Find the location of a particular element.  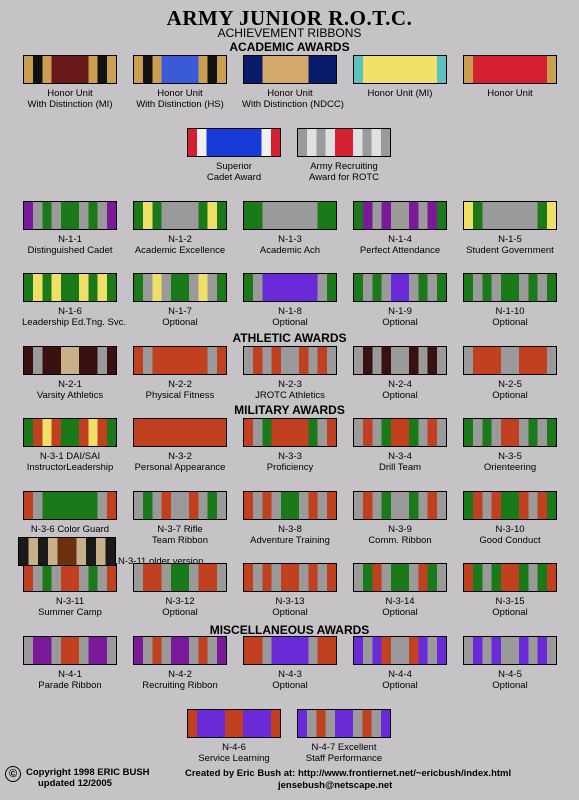

ribbon-caption: N-3-15 Optional is located at coordinates (510, 607).